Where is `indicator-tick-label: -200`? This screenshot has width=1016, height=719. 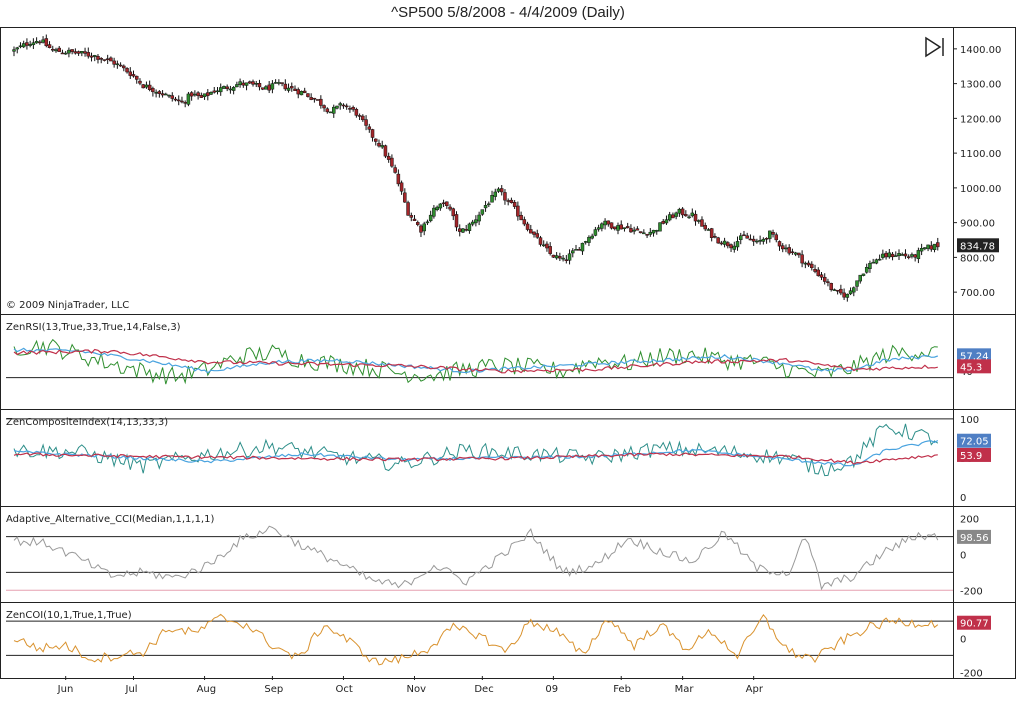
indicator-tick-label: -200 is located at coordinates (971, 674).